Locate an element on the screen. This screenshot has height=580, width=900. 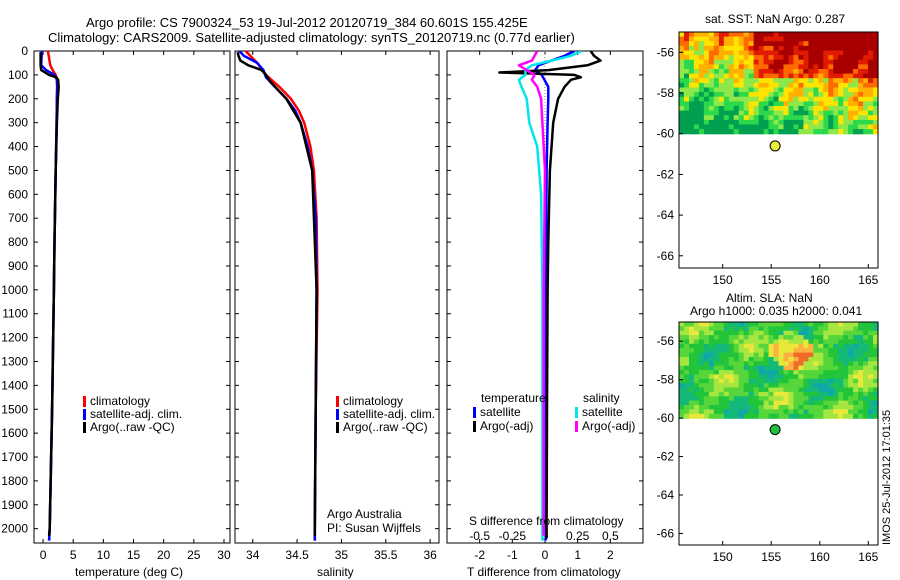
sst-argo-position-marker is located at coordinates (775, 146).